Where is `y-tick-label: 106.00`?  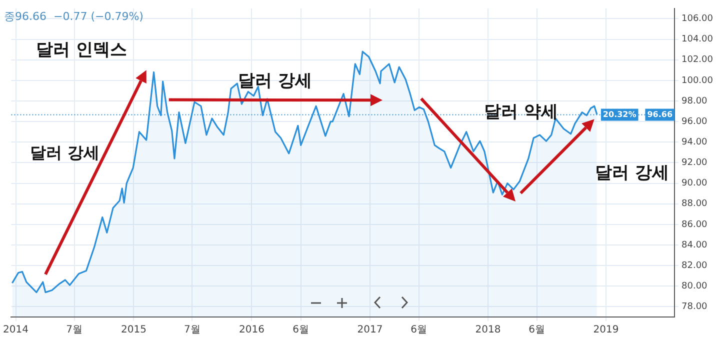 y-tick-label: 106.00 is located at coordinates (698, 19).